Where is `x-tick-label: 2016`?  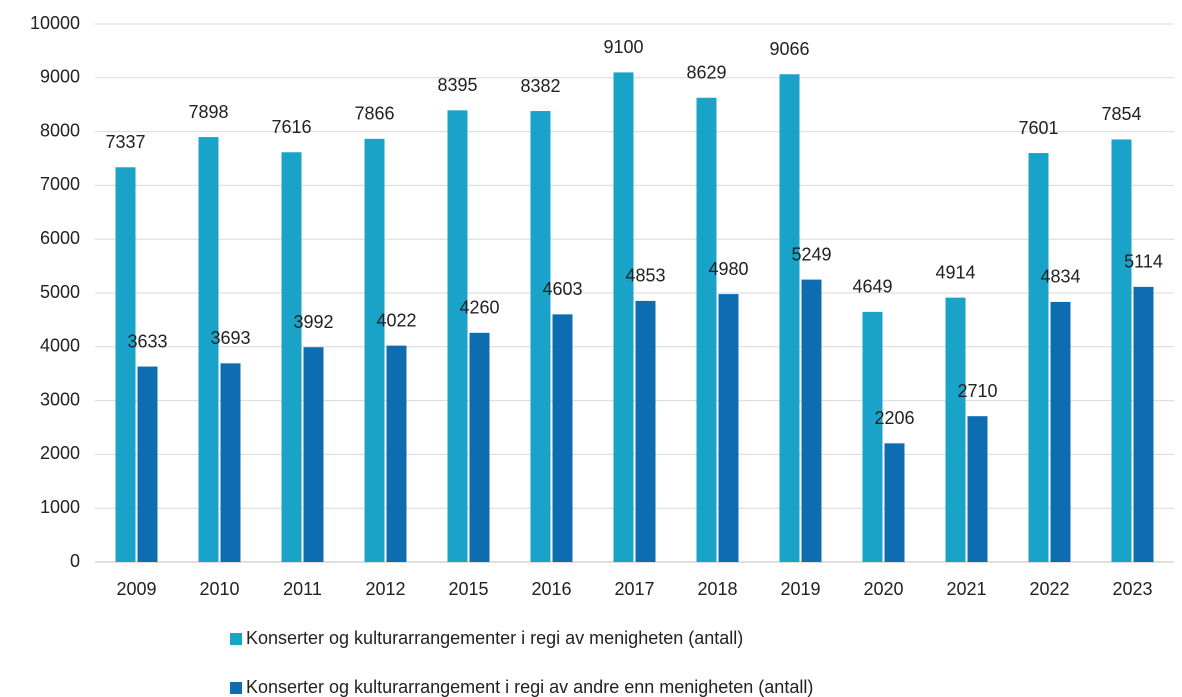
x-tick-label: 2016 is located at coordinates (551, 589).